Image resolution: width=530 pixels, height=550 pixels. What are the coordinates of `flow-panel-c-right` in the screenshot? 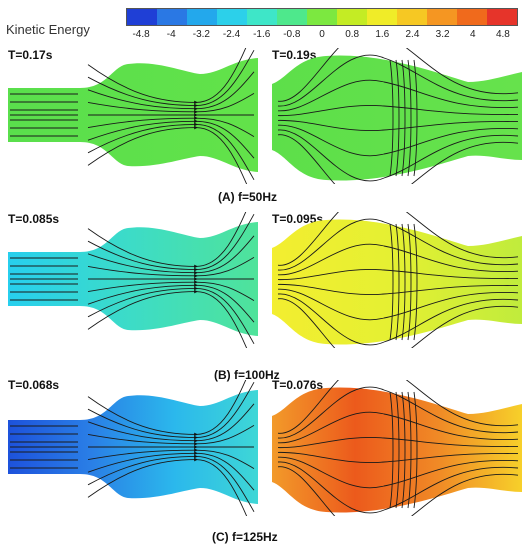 It's located at (397, 448).